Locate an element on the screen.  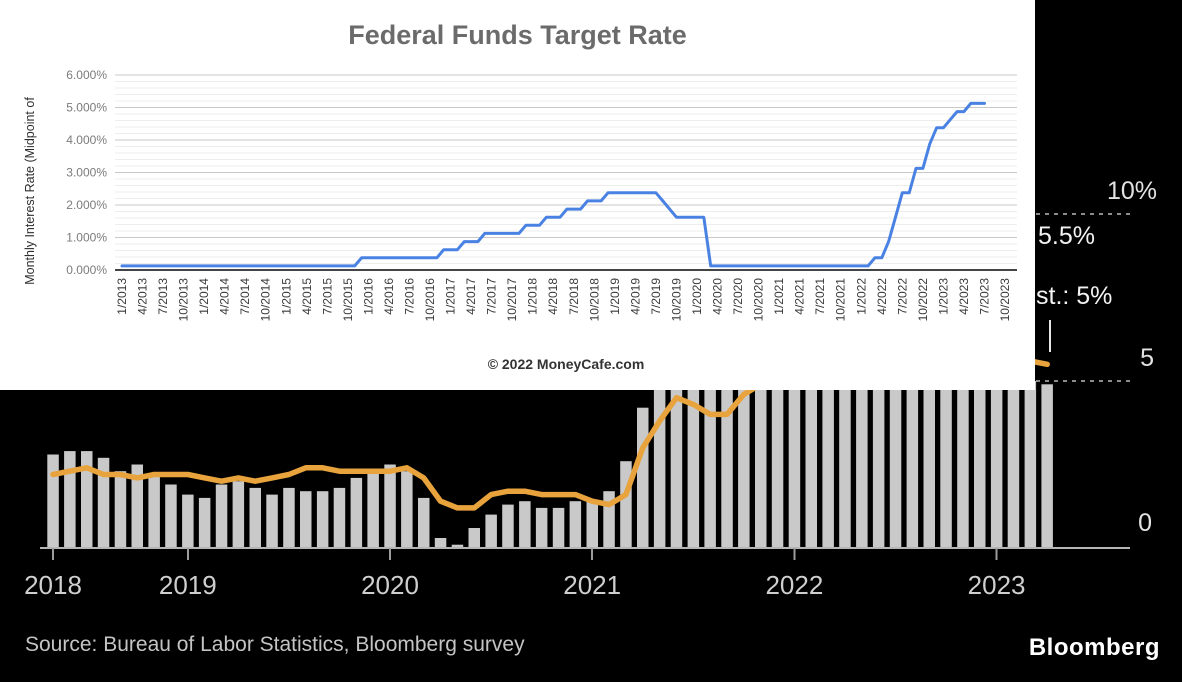
inset-x-tick-label: 1/2022 is located at coordinates (861, 296).